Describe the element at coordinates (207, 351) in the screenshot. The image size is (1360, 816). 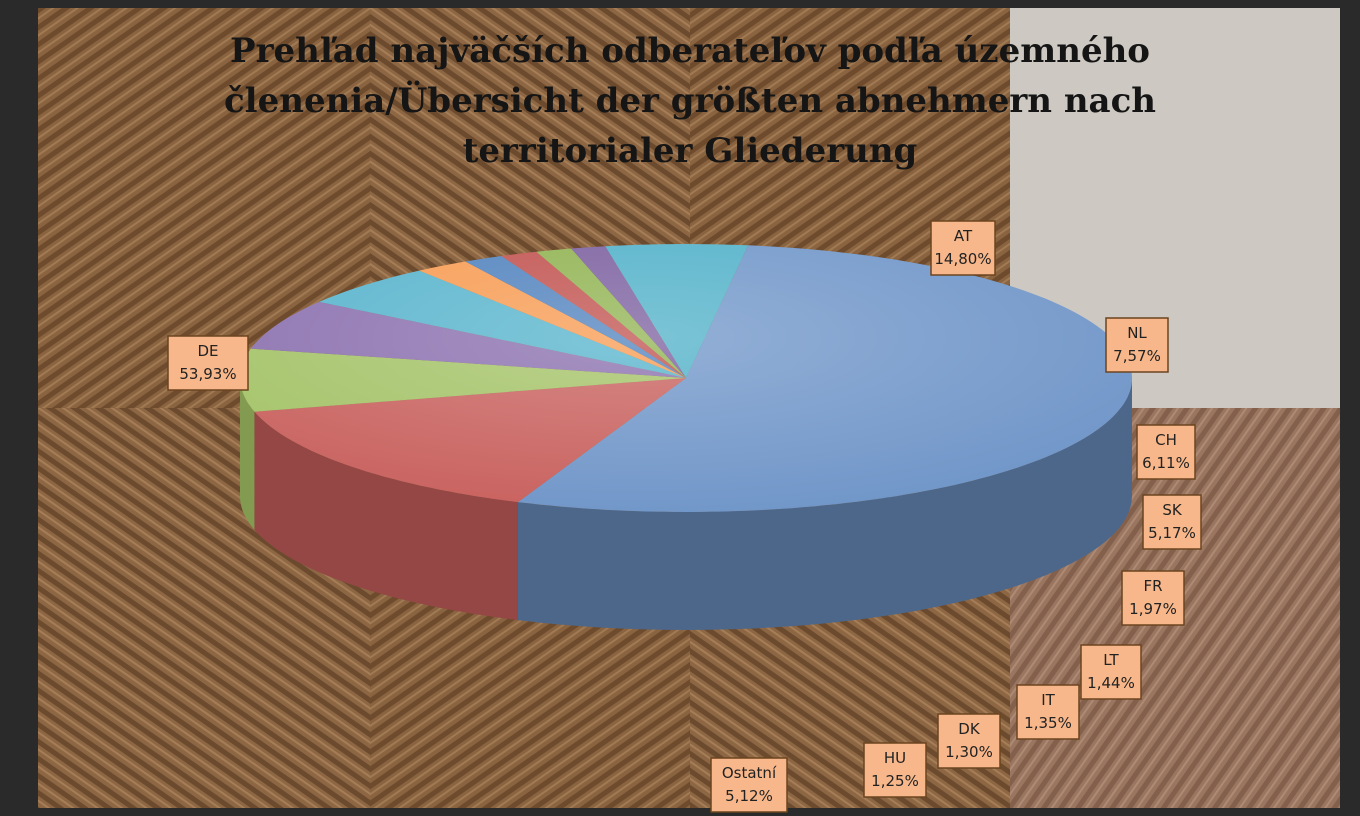
I see `category-label: DE` at that location.